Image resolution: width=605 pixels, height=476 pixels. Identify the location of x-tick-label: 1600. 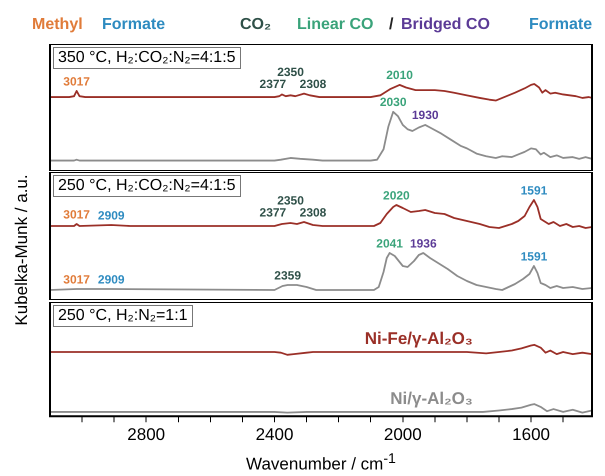
(531, 434).